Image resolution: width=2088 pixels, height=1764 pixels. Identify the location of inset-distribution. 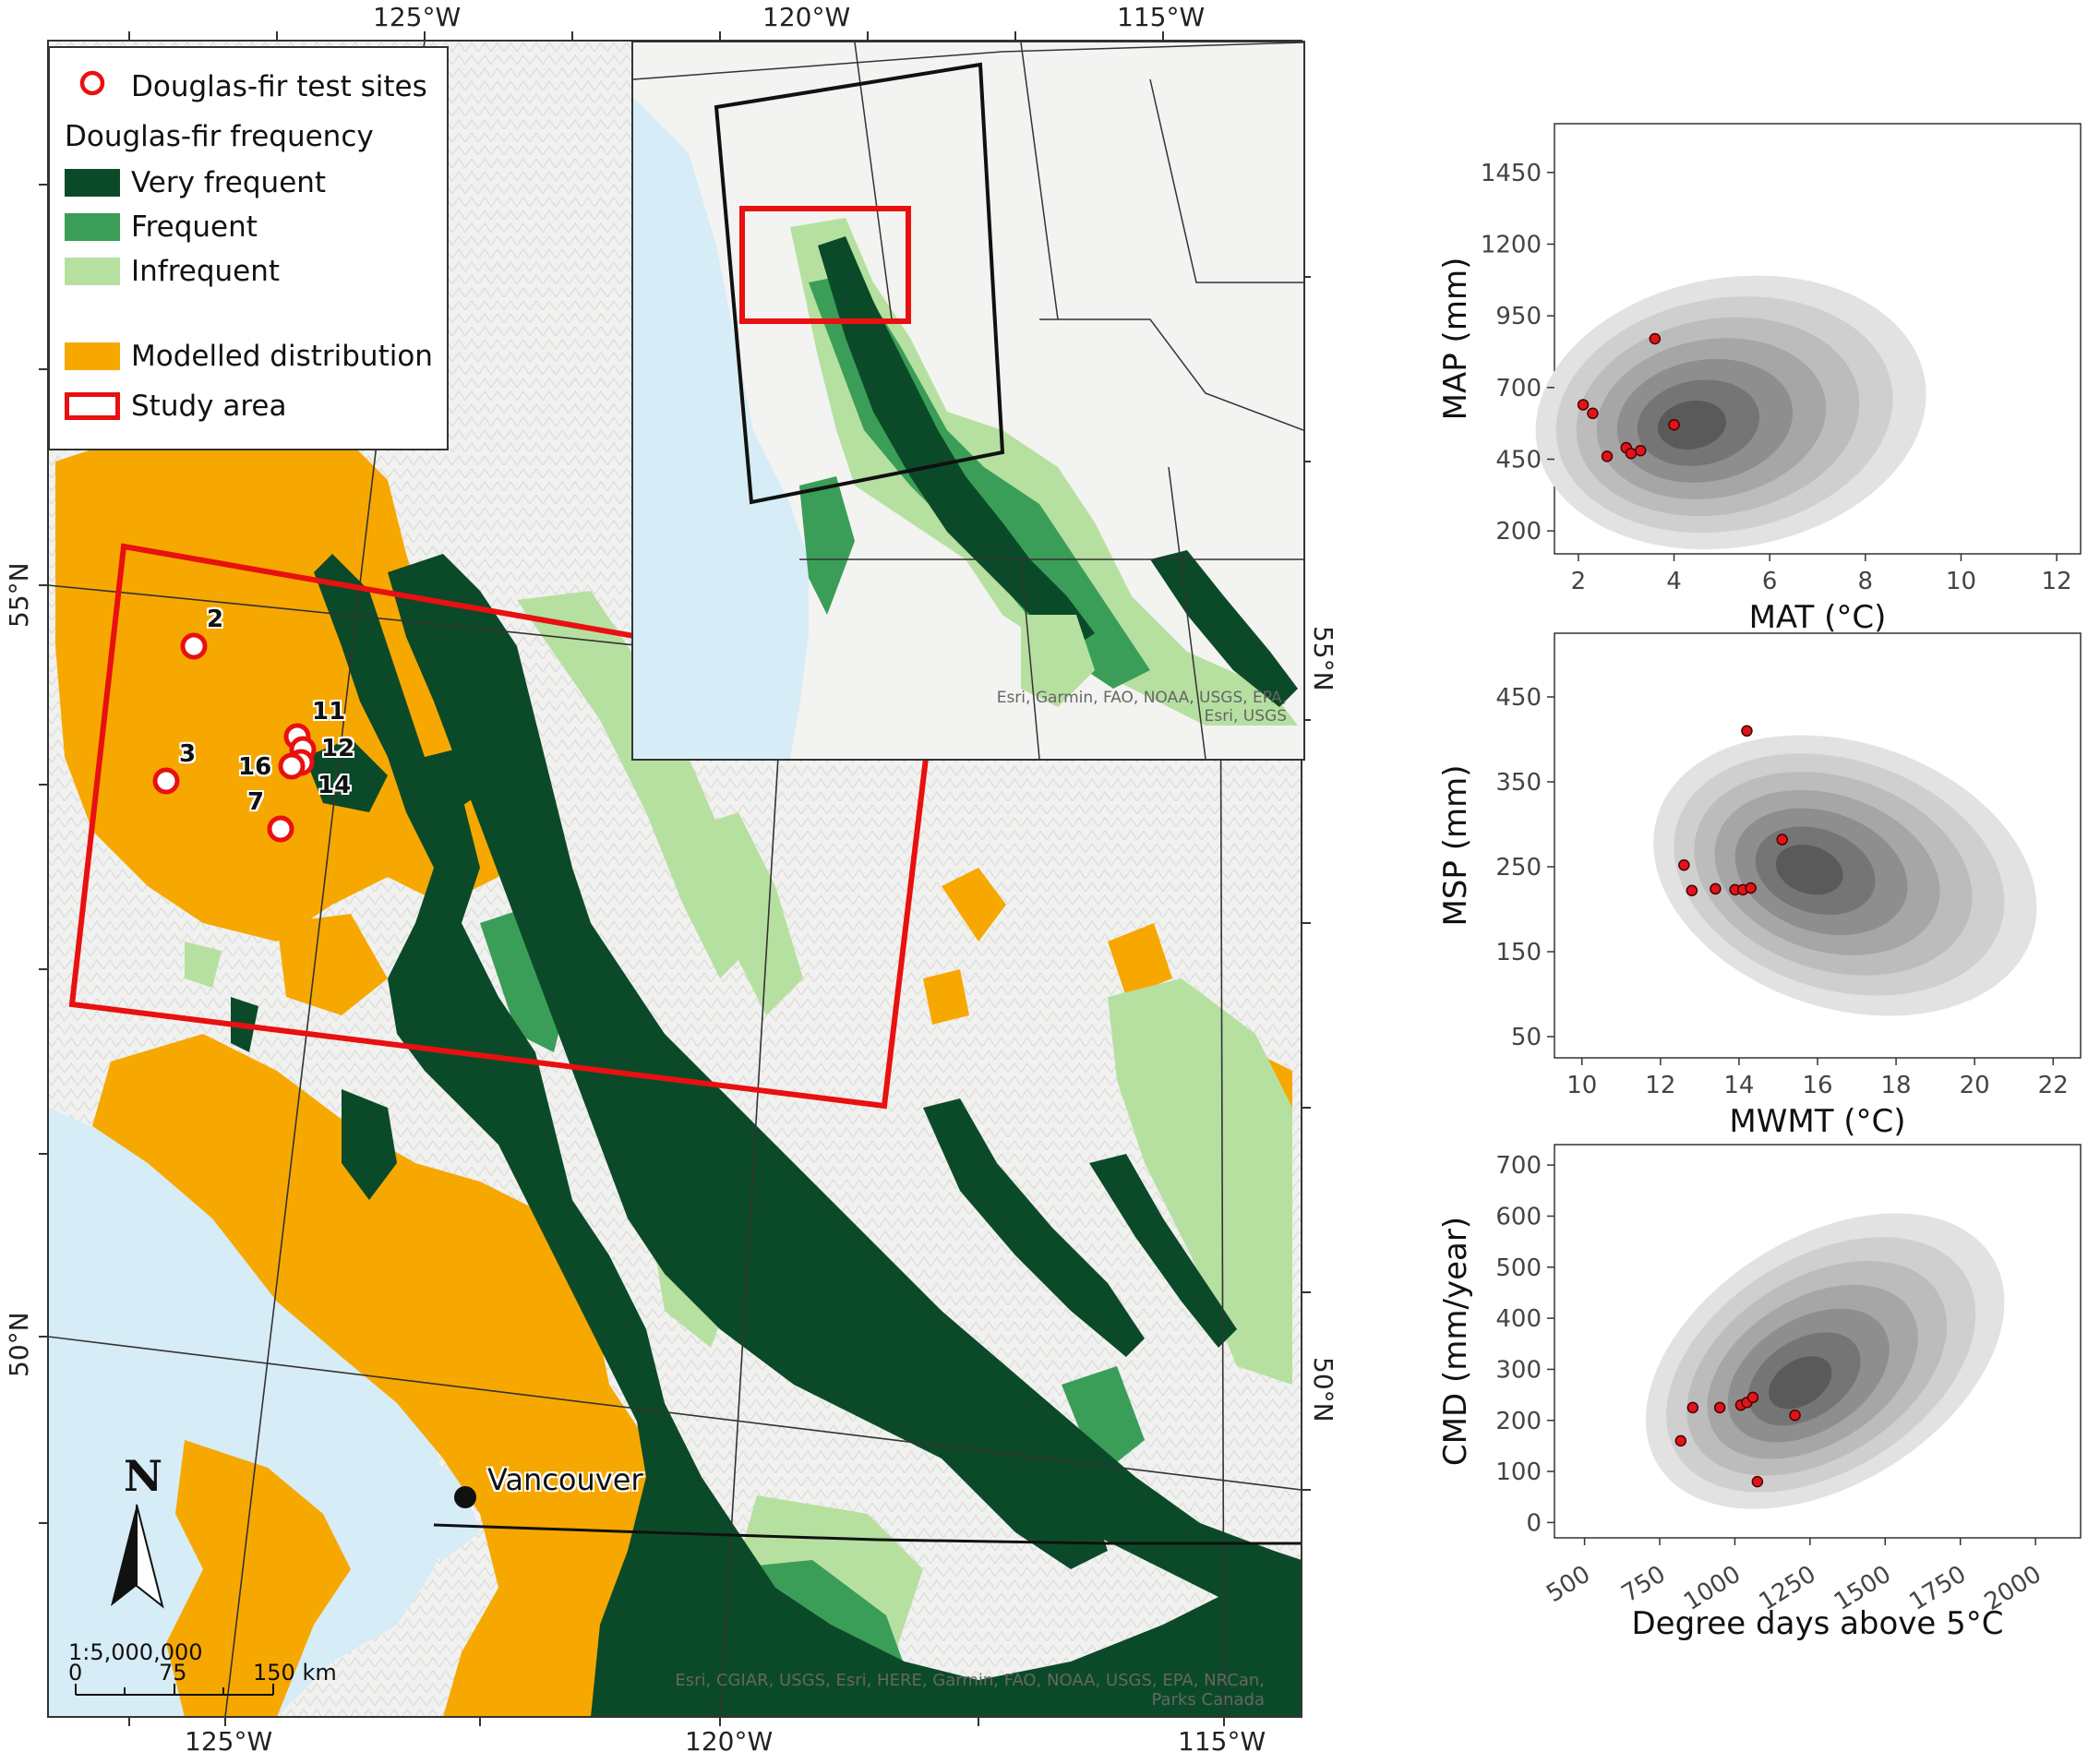
(1044, 472).